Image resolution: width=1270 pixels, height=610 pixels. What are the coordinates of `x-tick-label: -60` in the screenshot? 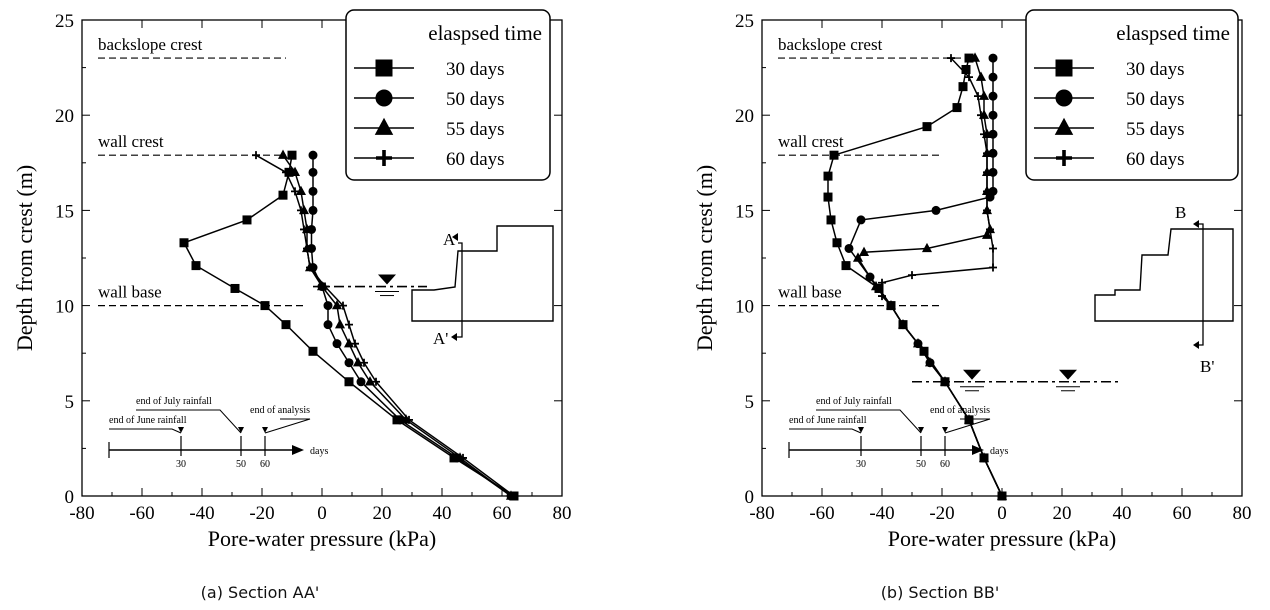 It's located at (821, 513).